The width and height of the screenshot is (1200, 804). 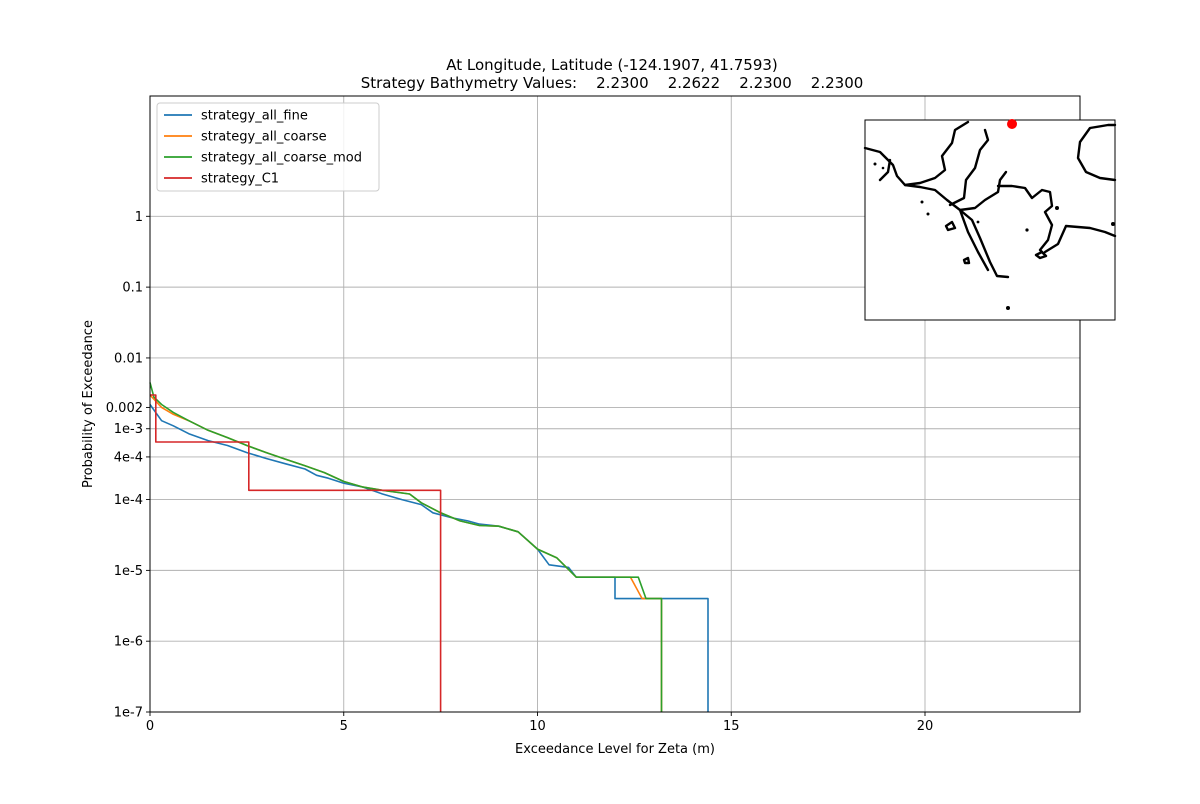 I want to click on x-tick-label: 5, so click(x=344, y=726).